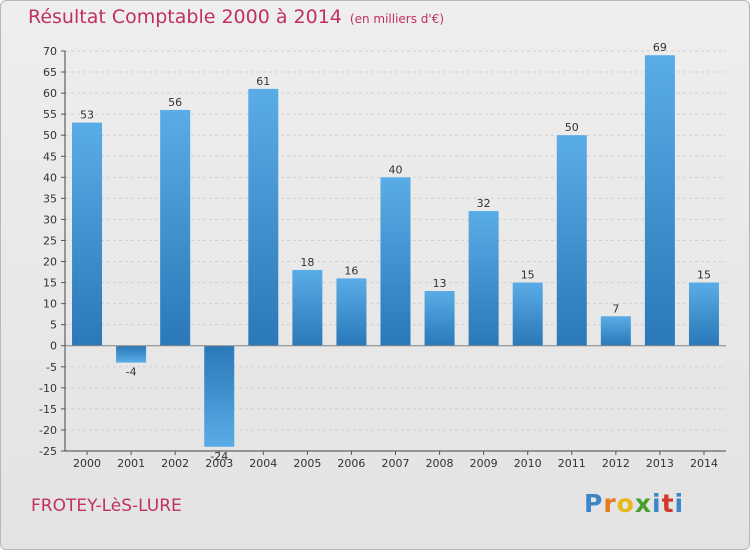 Image resolution: width=750 pixels, height=550 pixels. What do you see at coordinates (704, 463) in the screenshot?
I see `x-tick-label: 2014` at bounding box center [704, 463].